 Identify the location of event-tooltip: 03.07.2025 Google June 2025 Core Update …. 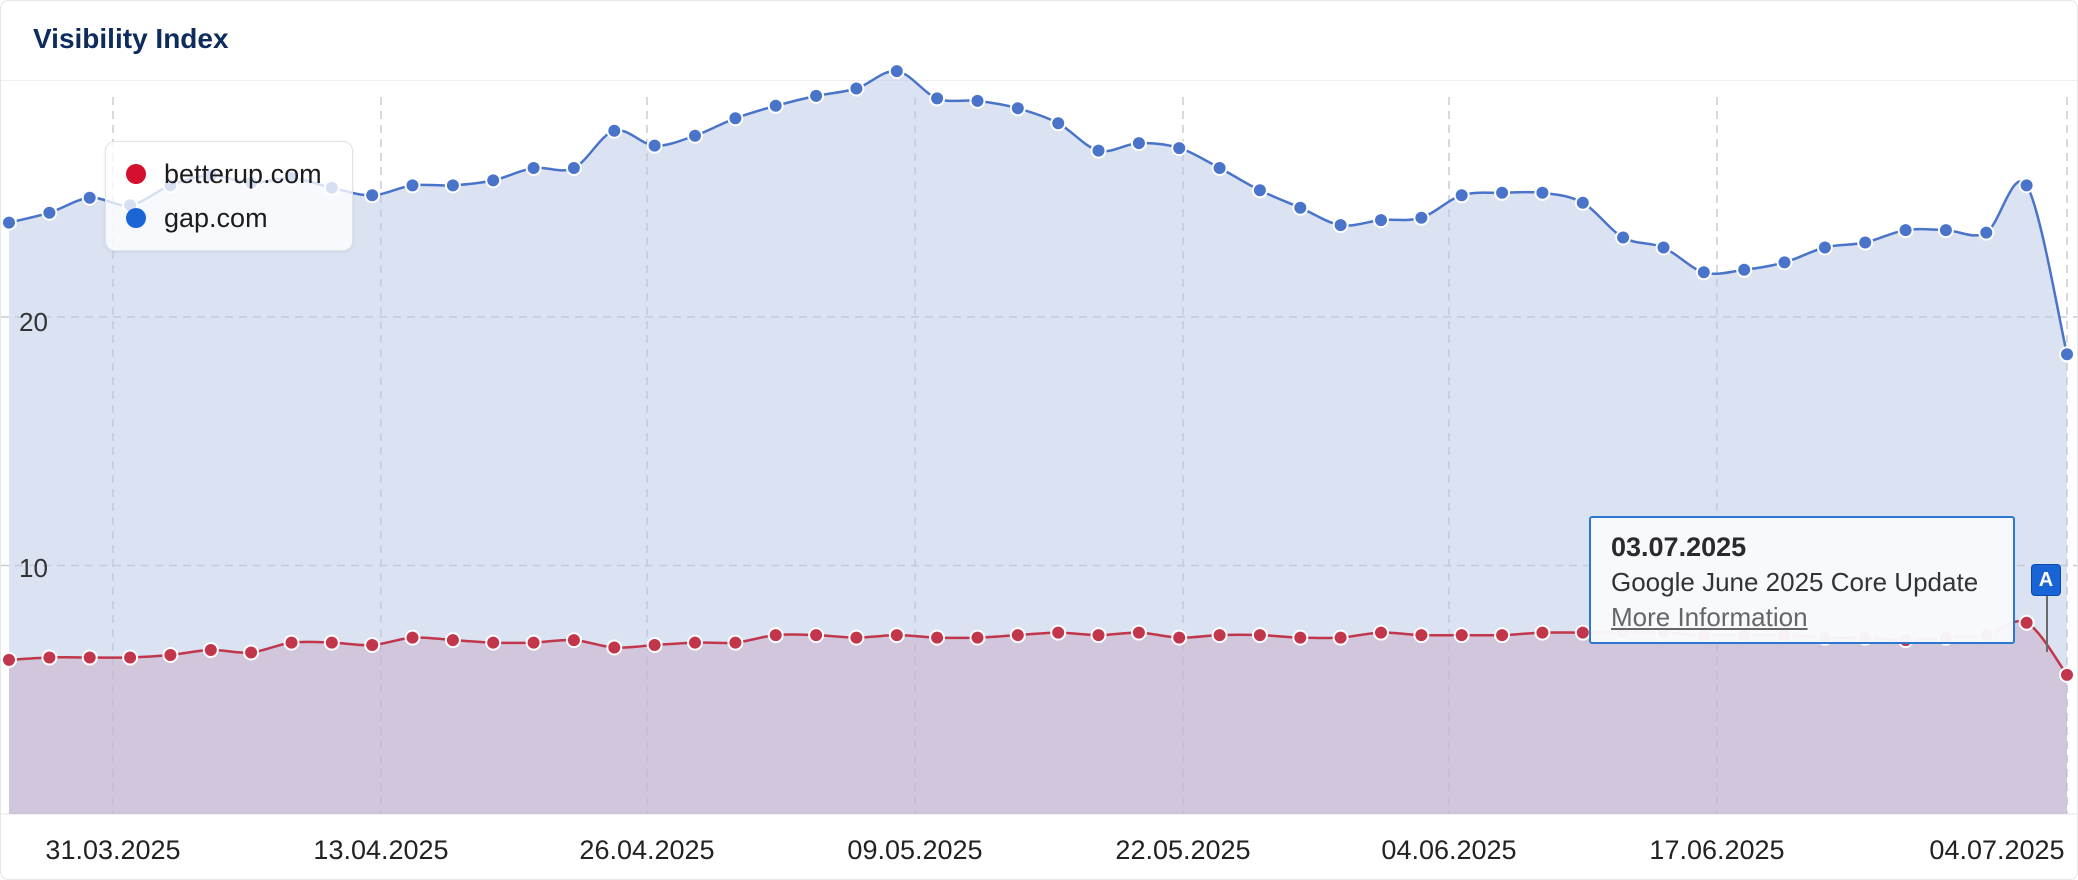
(1802, 580).